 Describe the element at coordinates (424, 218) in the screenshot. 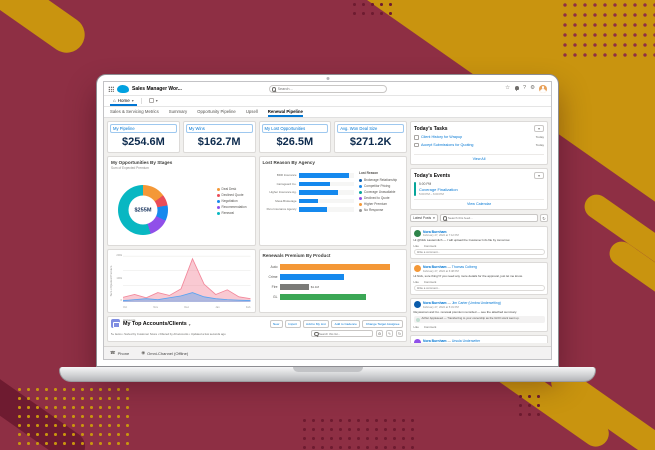

I see `feed-filter-dropdown: Latest Posts ▾` at that location.